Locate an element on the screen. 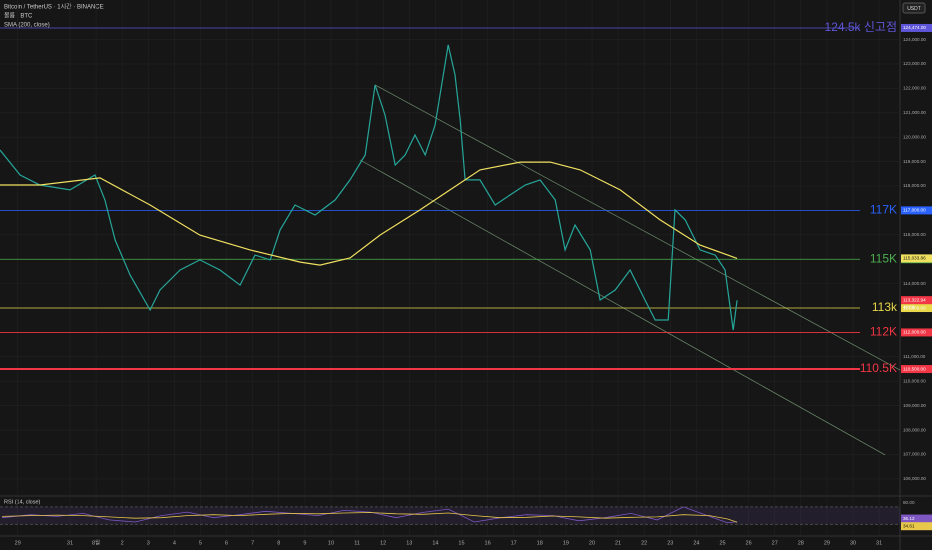  y-tick-label: 108,000.00 is located at coordinates (914, 429).